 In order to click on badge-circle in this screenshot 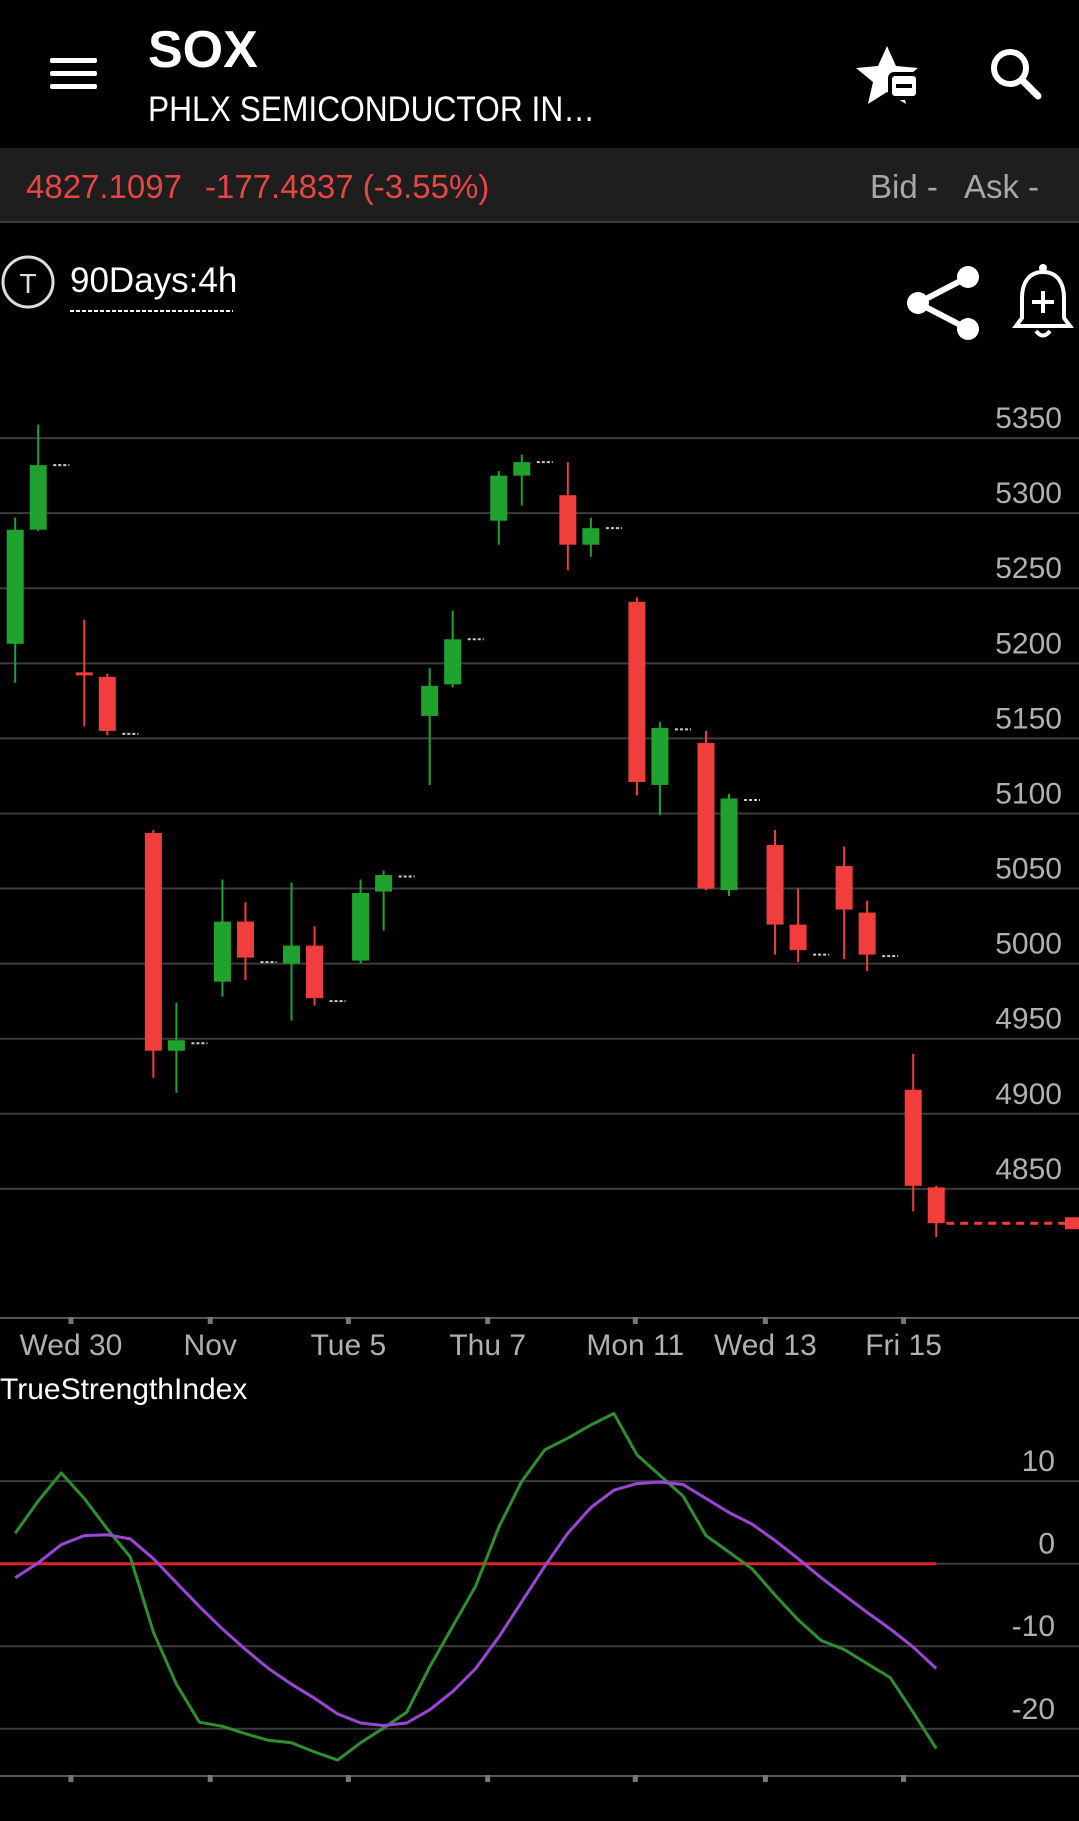, I will do `click(28, 282)`.